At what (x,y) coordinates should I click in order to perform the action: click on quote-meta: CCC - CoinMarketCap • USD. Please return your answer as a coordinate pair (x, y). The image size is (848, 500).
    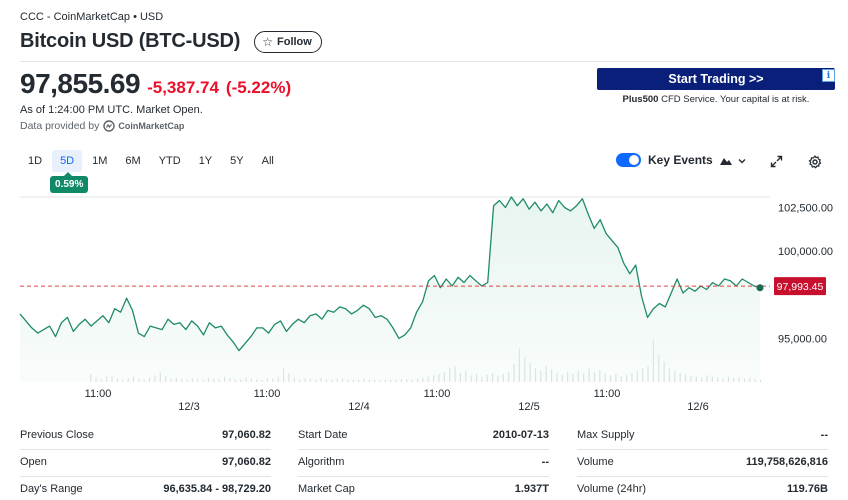
    Looking at the image, I should click on (92, 17).